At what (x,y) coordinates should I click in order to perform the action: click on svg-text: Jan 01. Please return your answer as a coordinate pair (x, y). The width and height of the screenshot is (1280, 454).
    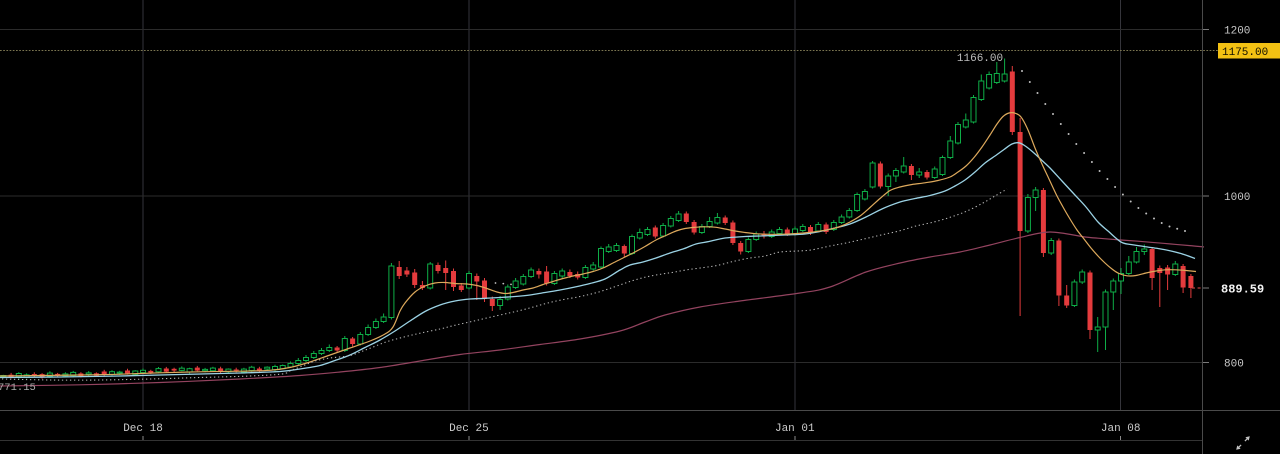
    Looking at the image, I should click on (795, 429).